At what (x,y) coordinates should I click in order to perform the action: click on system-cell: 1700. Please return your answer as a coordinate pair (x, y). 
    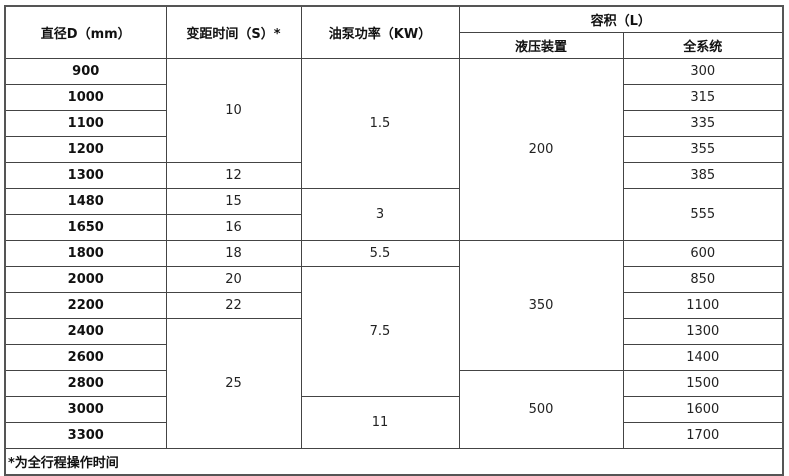
    Looking at the image, I should click on (703, 435).